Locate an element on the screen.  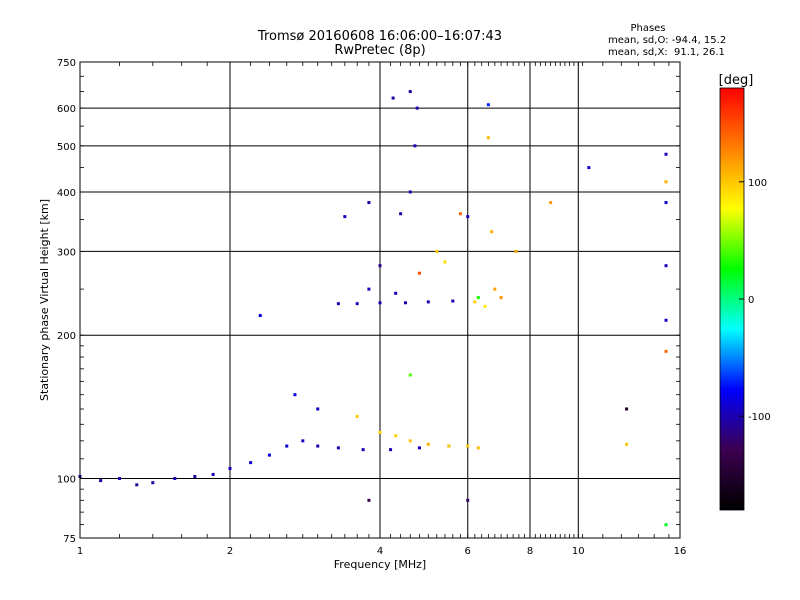
y-tick-label: 750 is located at coordinates (66, 63).